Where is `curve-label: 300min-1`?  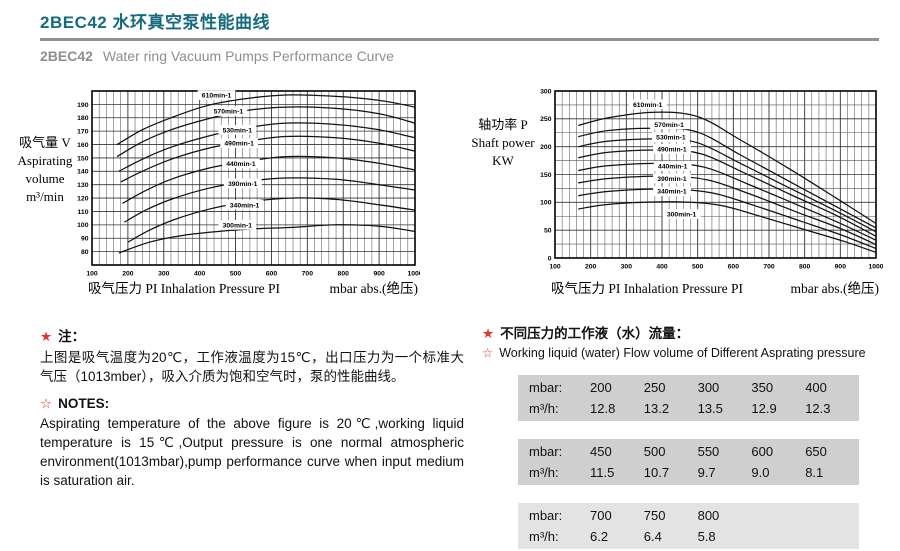
curve-label: 300min-1 is located at coordinates (682, 215).